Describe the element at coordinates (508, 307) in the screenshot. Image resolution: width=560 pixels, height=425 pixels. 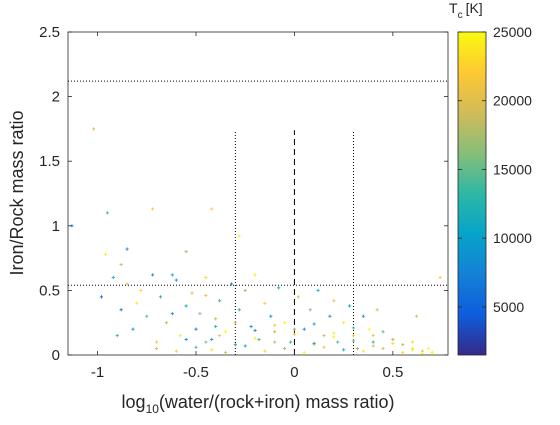
I see `colorbar-tick-label: 5000` at that location.